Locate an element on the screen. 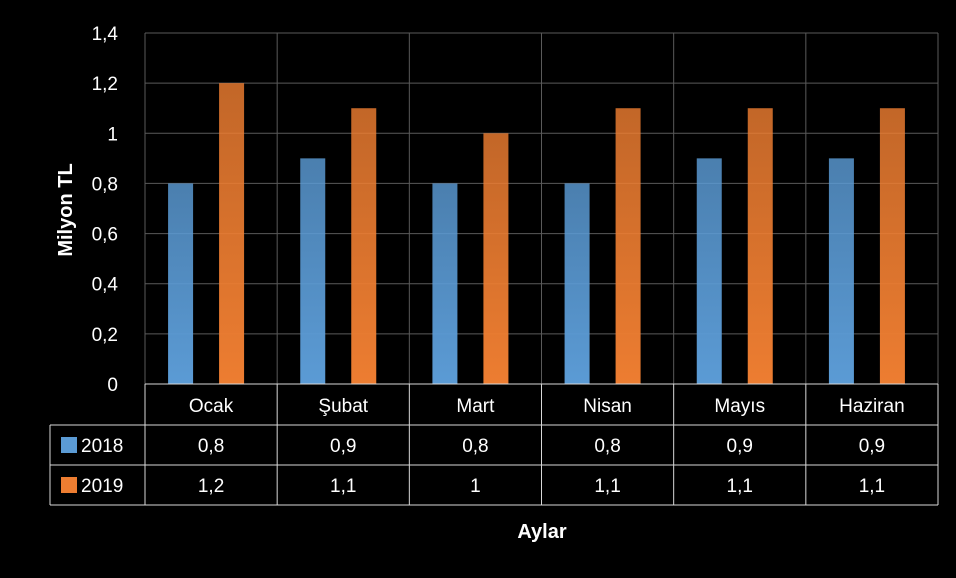  bar-2019-Ocak is located at coordinates (232, 234).